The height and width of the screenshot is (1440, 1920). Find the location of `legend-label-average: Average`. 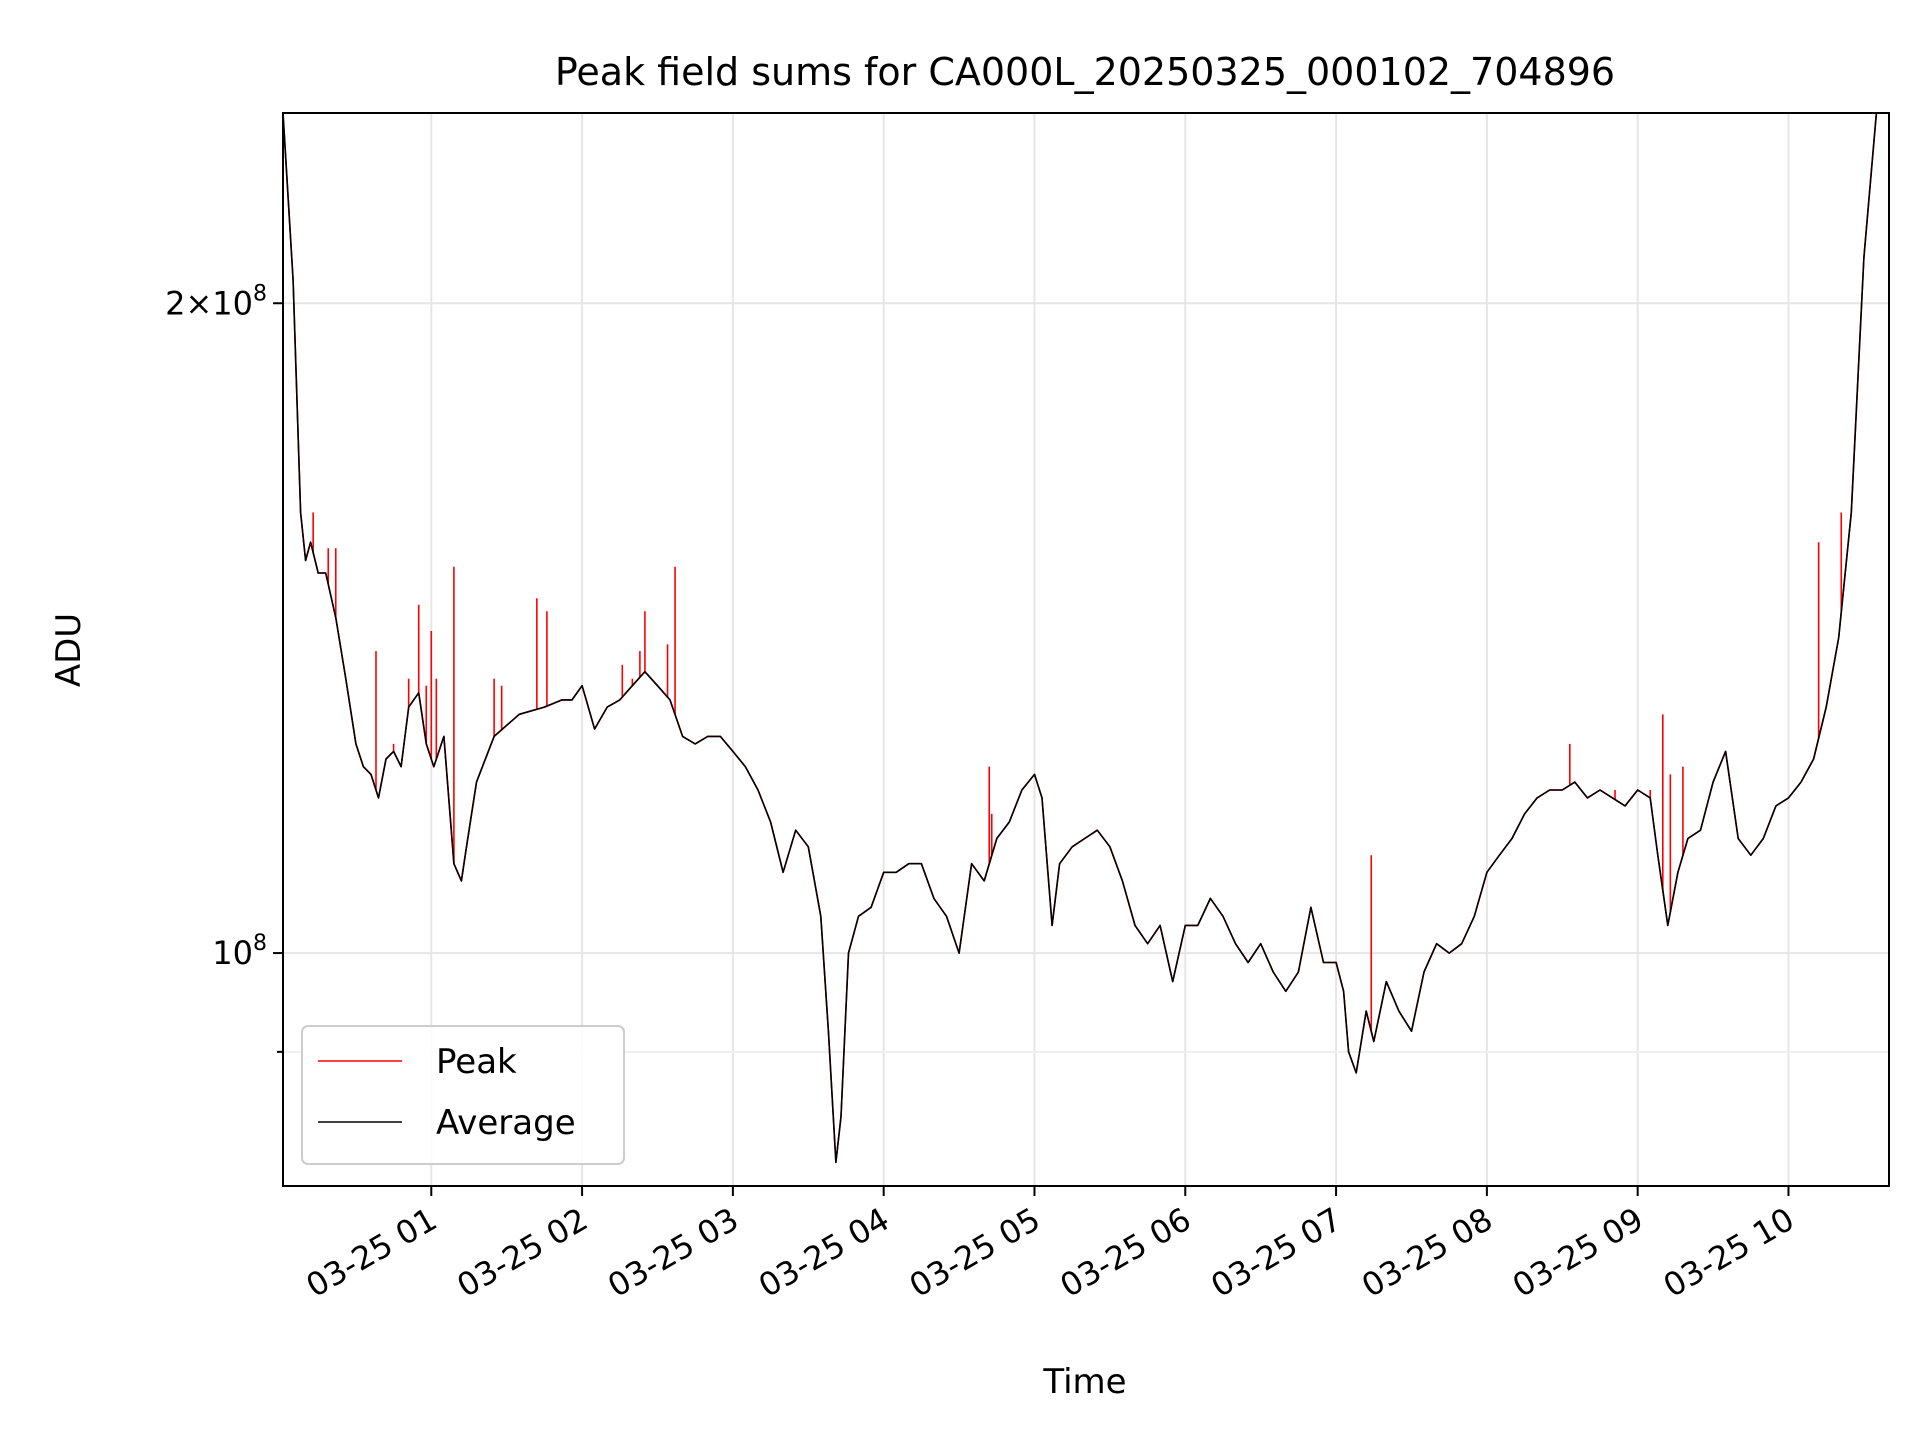

legend-label-average: Average is located at coordinates (506, 1123).